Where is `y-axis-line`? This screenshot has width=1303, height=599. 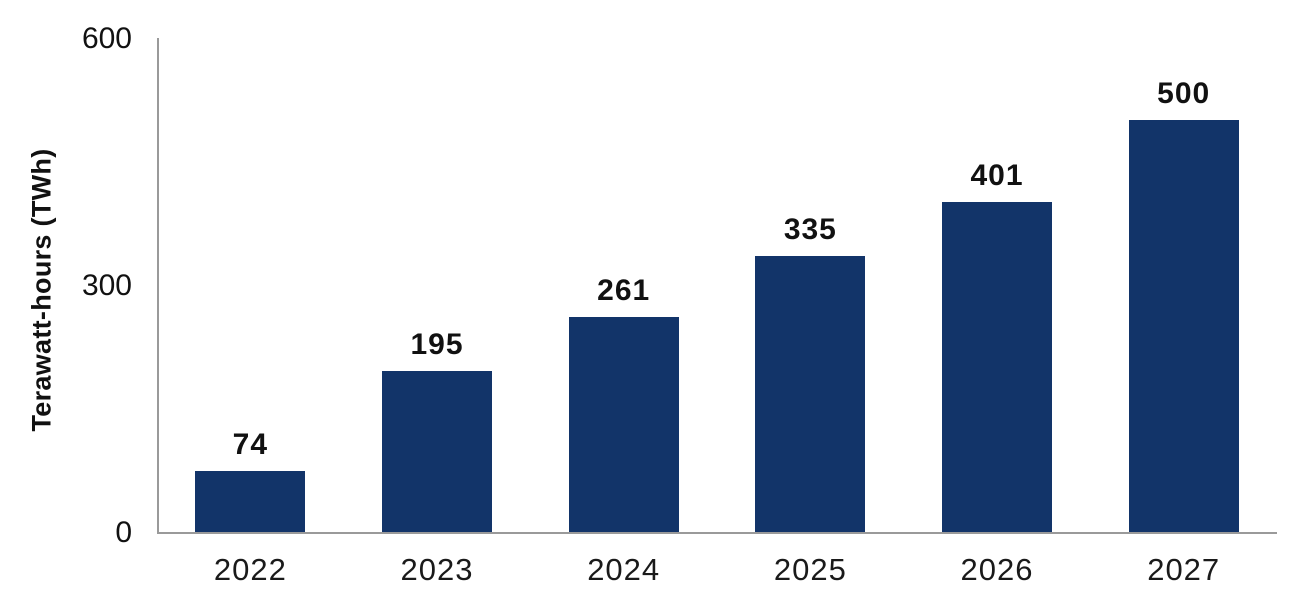 y-axis-line is located at coordinates (158, 285).